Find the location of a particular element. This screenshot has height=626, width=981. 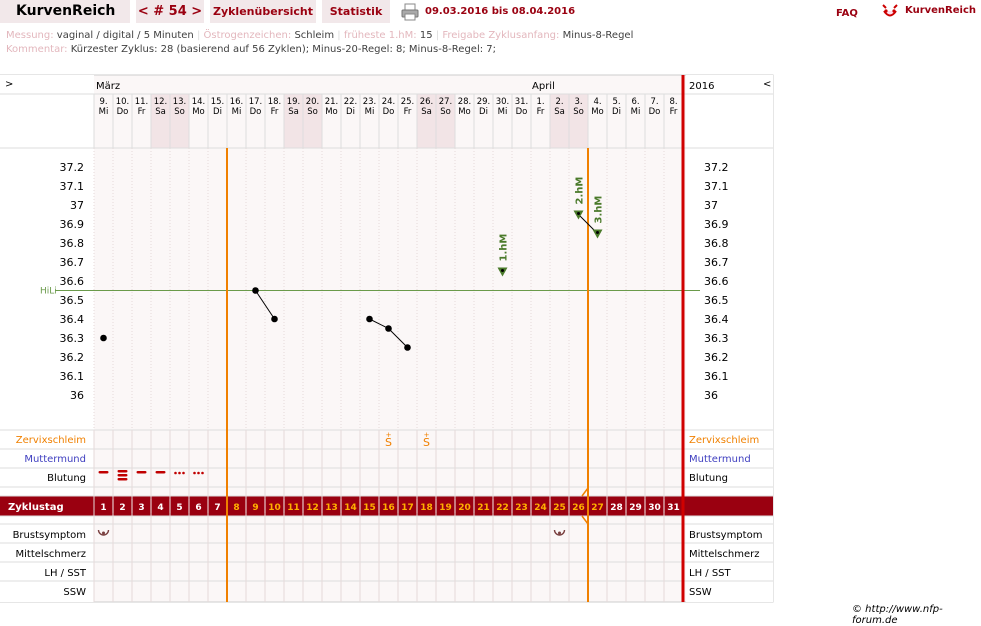

cycle-day-number: 8 is located at coordinates (236, 508).